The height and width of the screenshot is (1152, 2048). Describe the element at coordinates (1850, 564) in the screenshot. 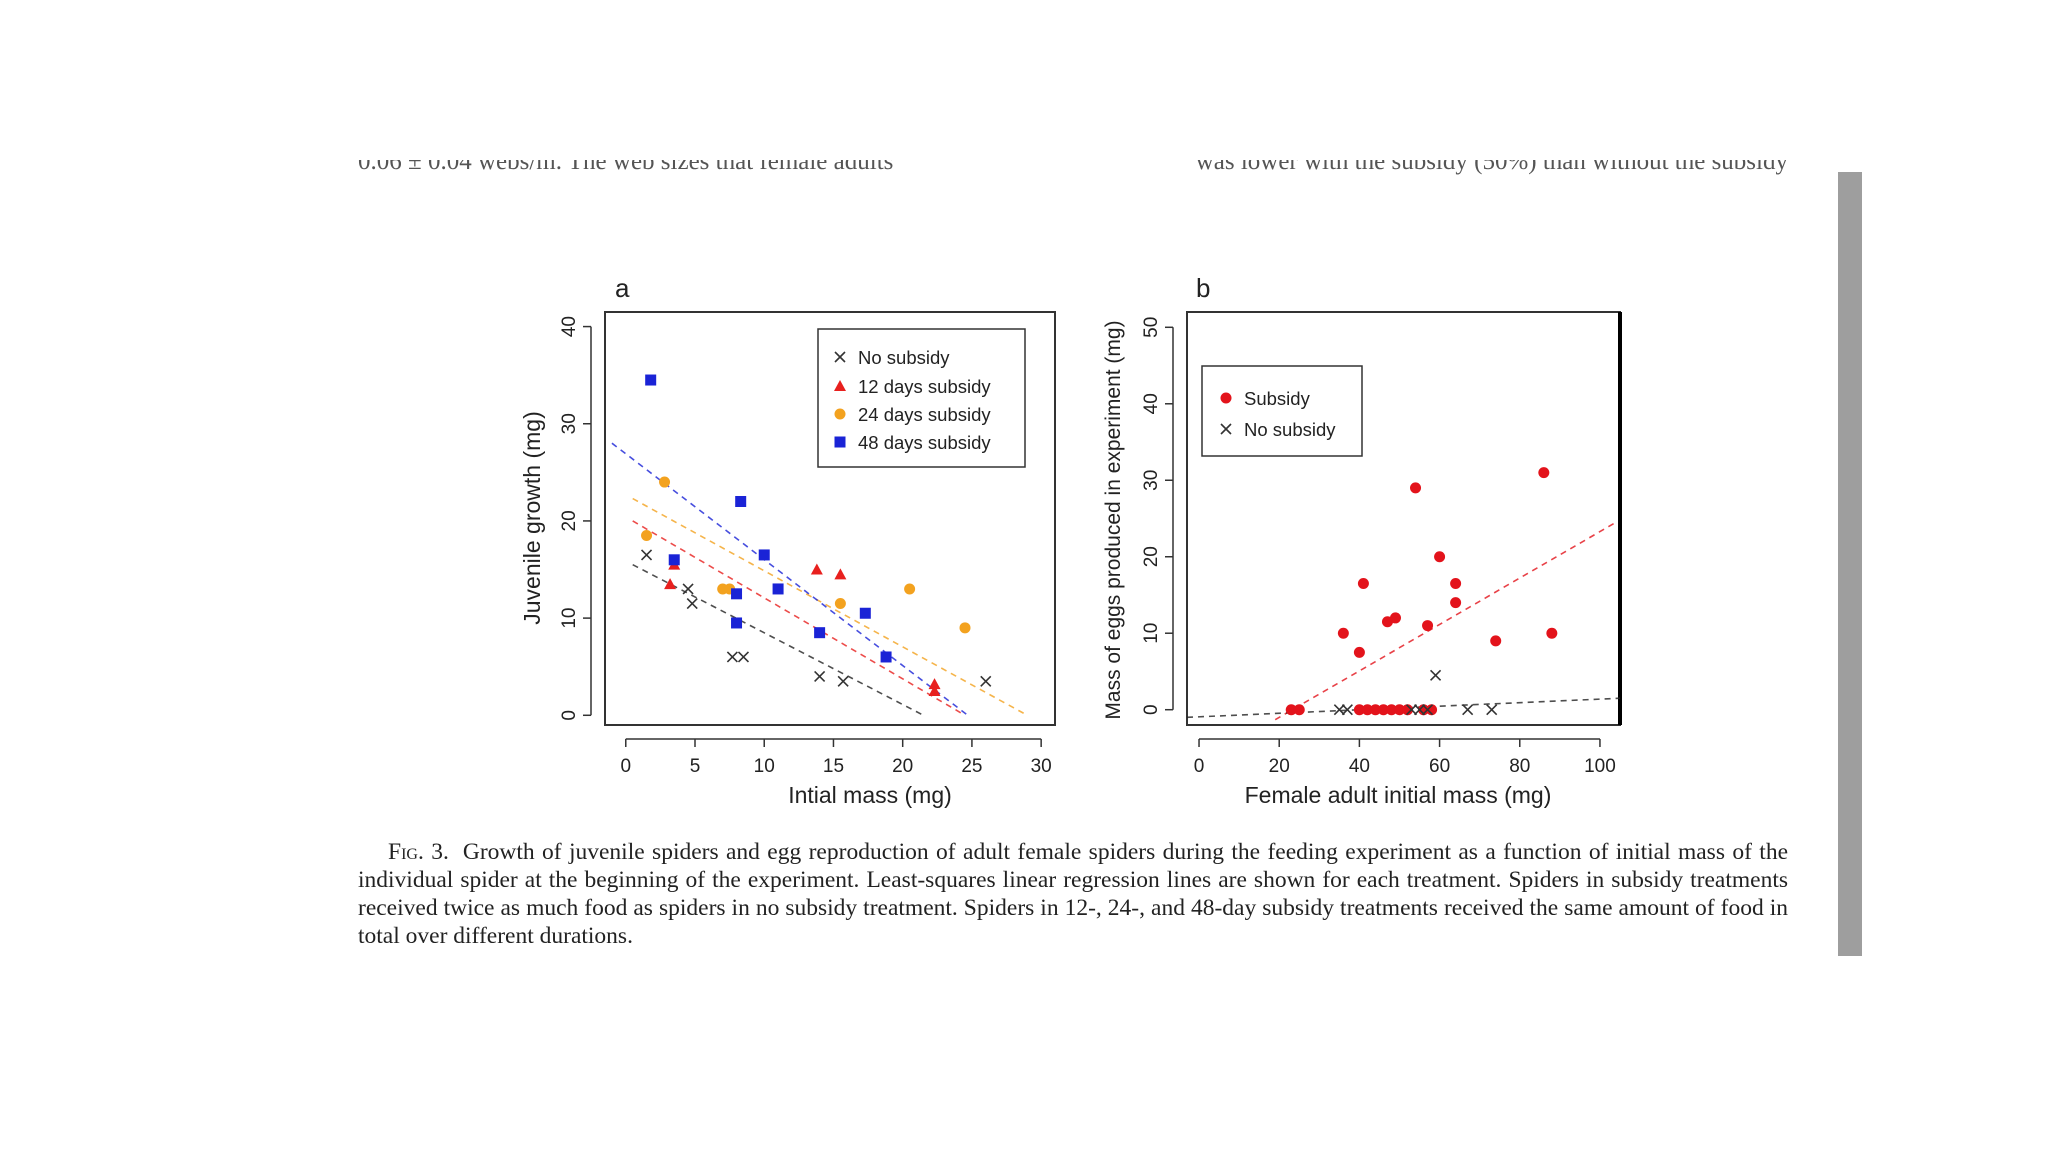

I see `scrollbar-strip` at that location.